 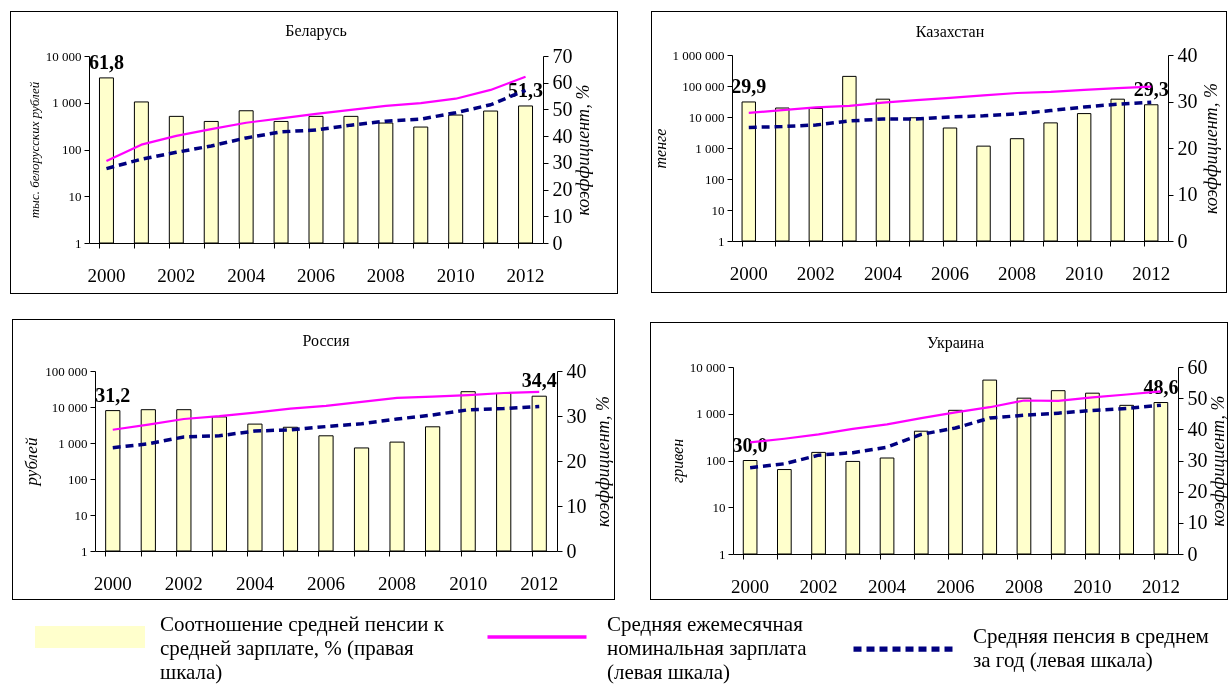 What do you see at coordinates (113, 394) in the screenshot?
I see `data-label: 31,2` at bounding box center [113, 394].